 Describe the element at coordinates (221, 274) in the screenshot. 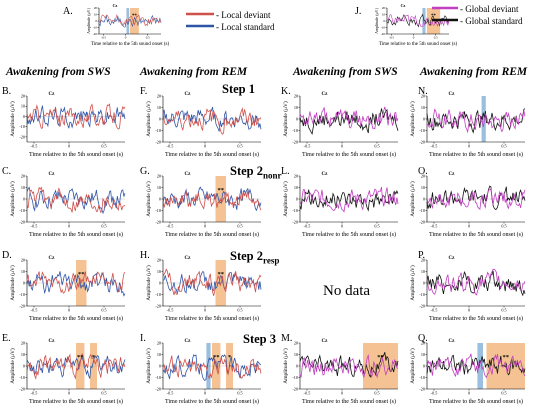

I see `sig-label-h-0: **` at that location.